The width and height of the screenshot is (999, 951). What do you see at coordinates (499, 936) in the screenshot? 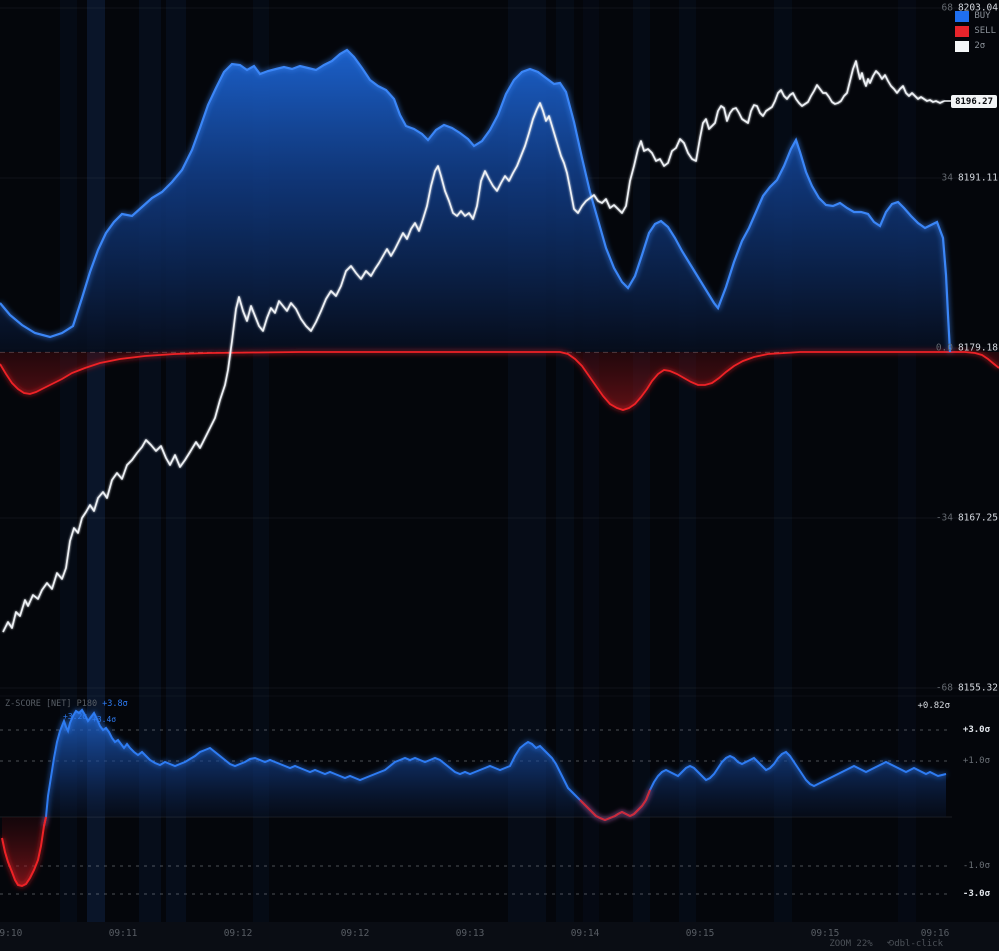
I see `footer-strip` at bounding box center [499, 936].